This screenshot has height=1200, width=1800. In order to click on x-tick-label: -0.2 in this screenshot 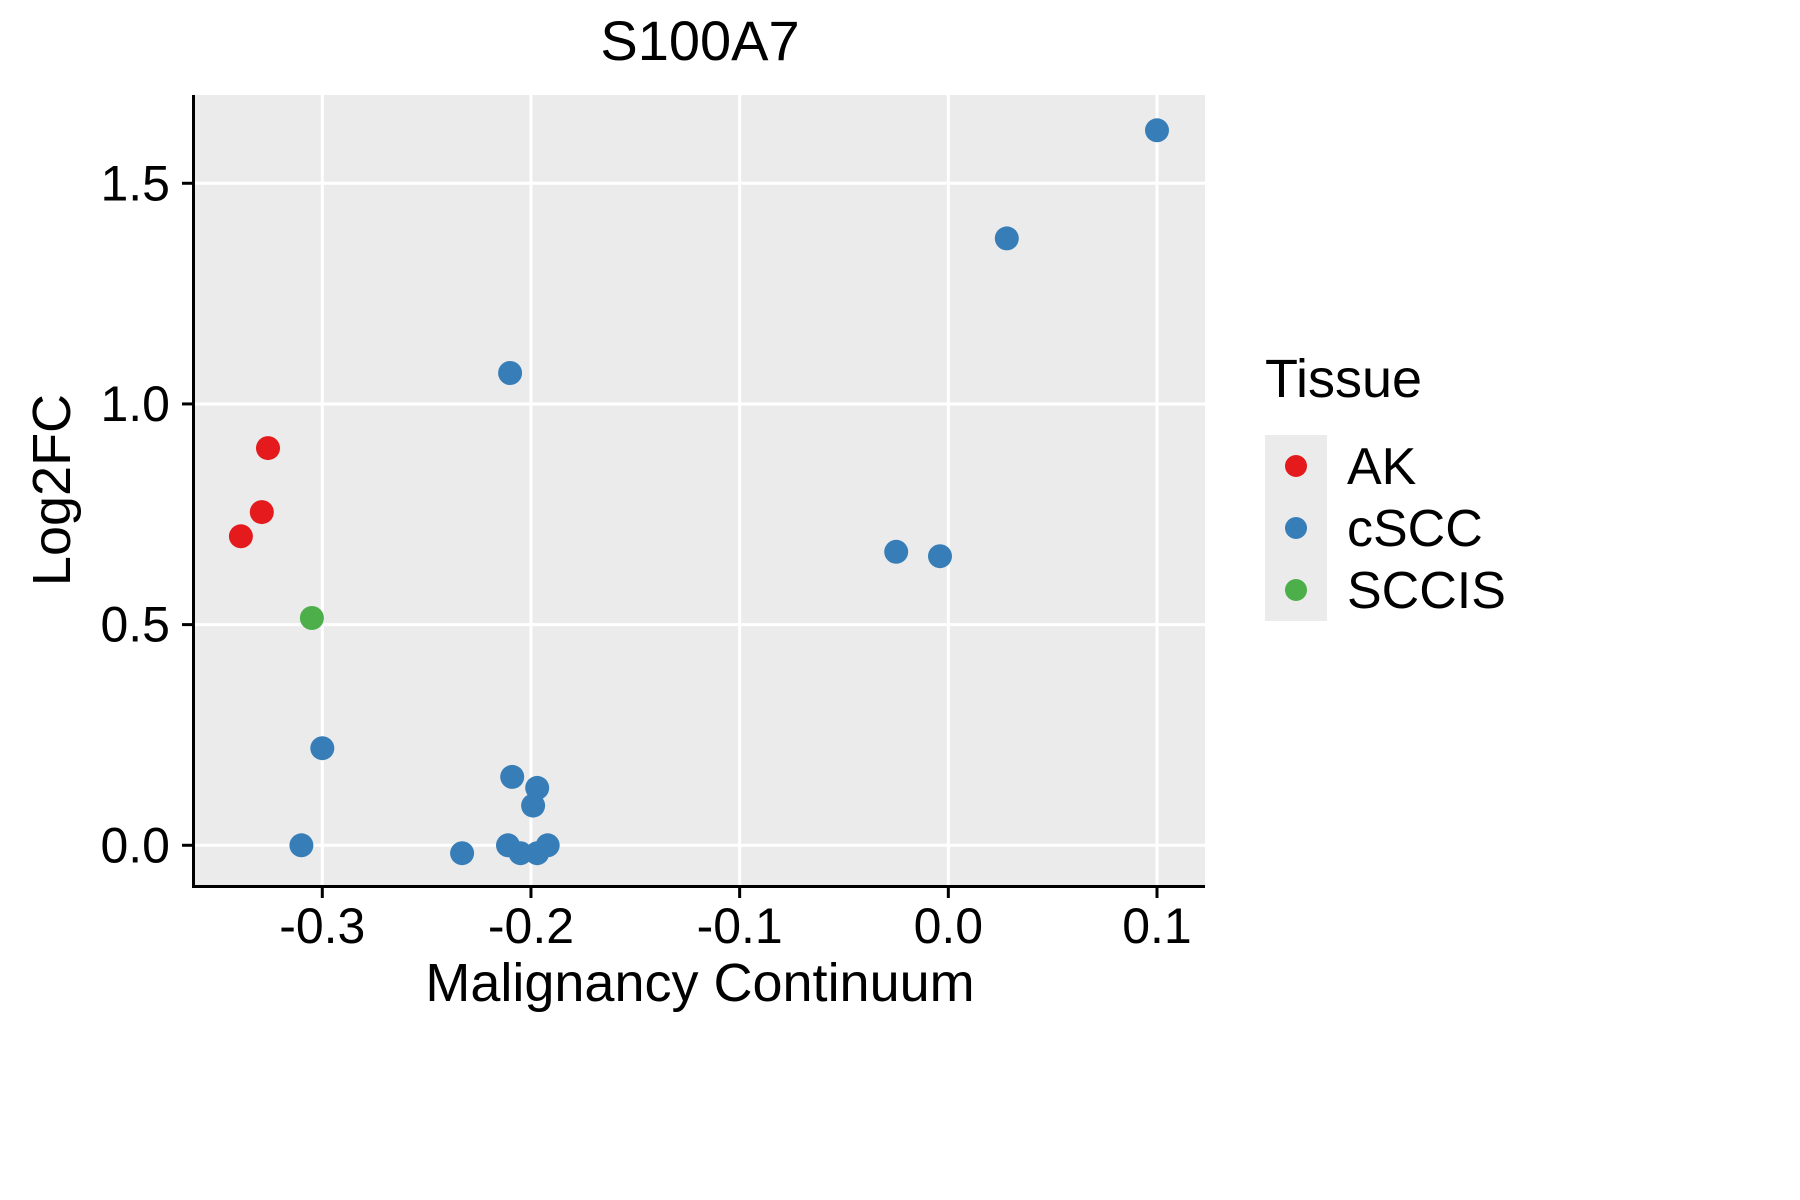, I will do `click(531, 926)`.